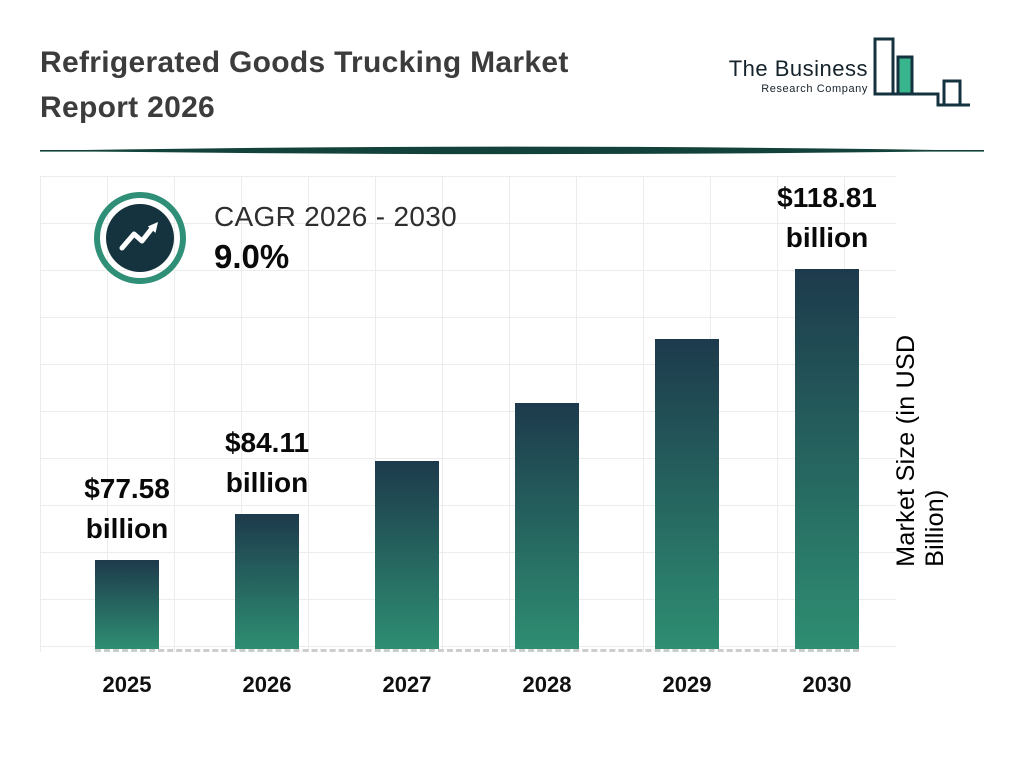 The height and width of the screenshot is (768, 1024). I want to click on bar-2030, so click(827, 459).